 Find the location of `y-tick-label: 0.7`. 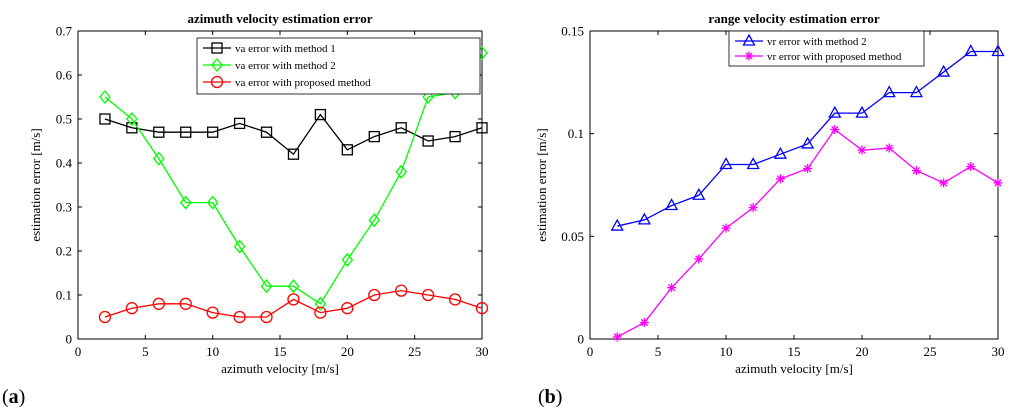

y-tick-label: 0.7 is located at coordinates (64, 31).